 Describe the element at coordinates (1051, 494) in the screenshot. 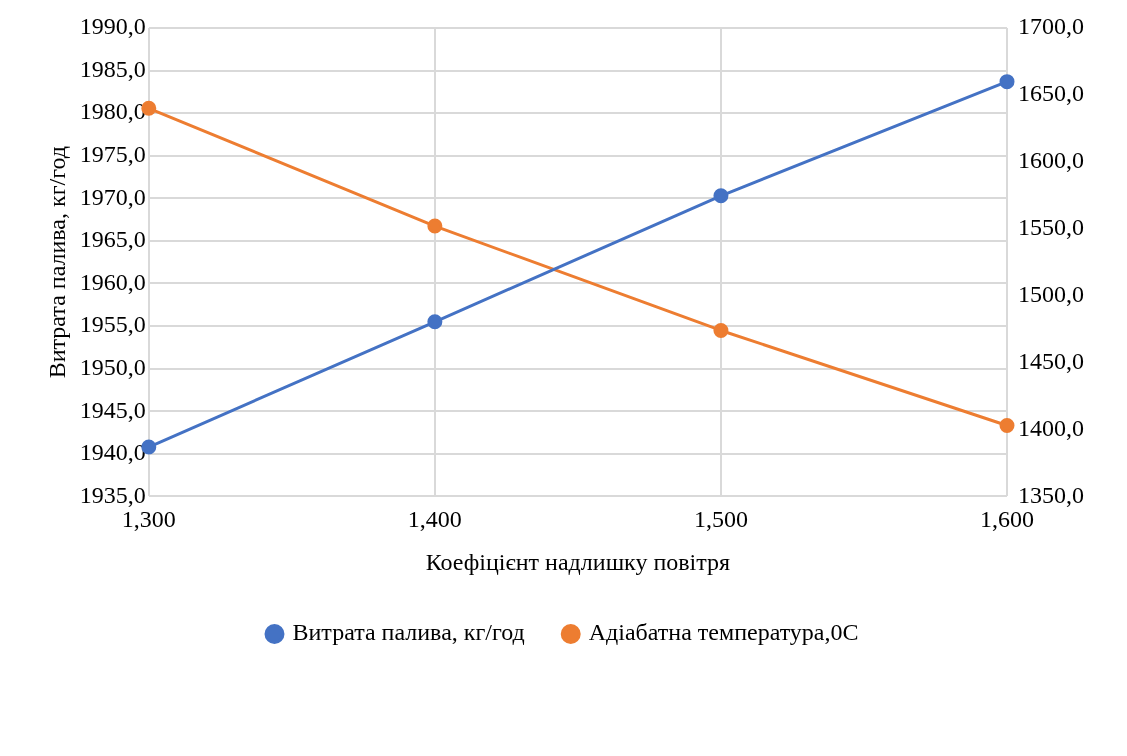

I see `y2-tick-label: 1350,0` at that location.